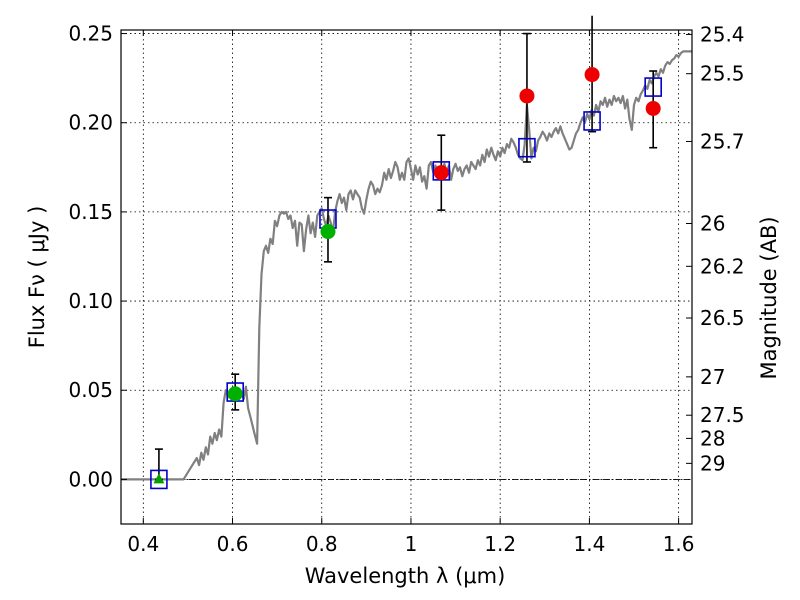 Image resolution: width=800 pixels, height=600 pixels. I want to click on y2-tick-label: 25.7, so click(722, 141).